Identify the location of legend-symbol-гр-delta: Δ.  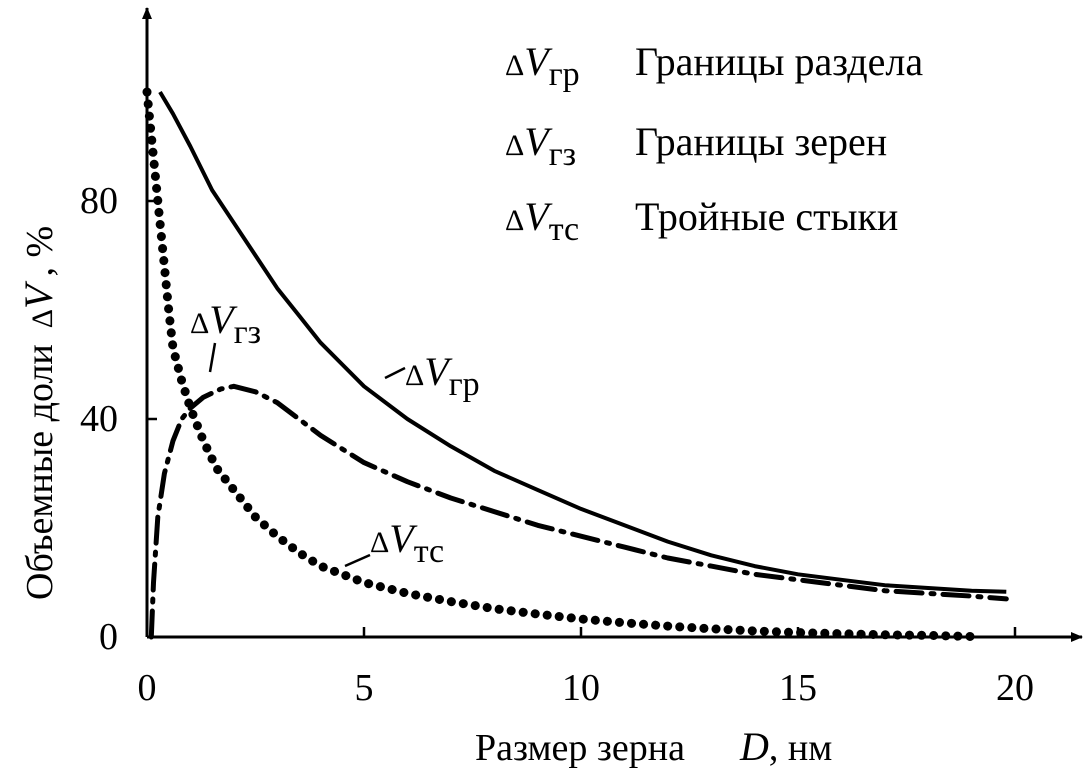
(514, 65).